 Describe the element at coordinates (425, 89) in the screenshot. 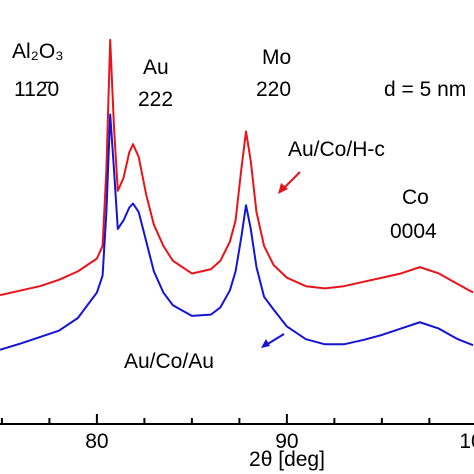

I see `annotation: d = 5 nm` at that location.